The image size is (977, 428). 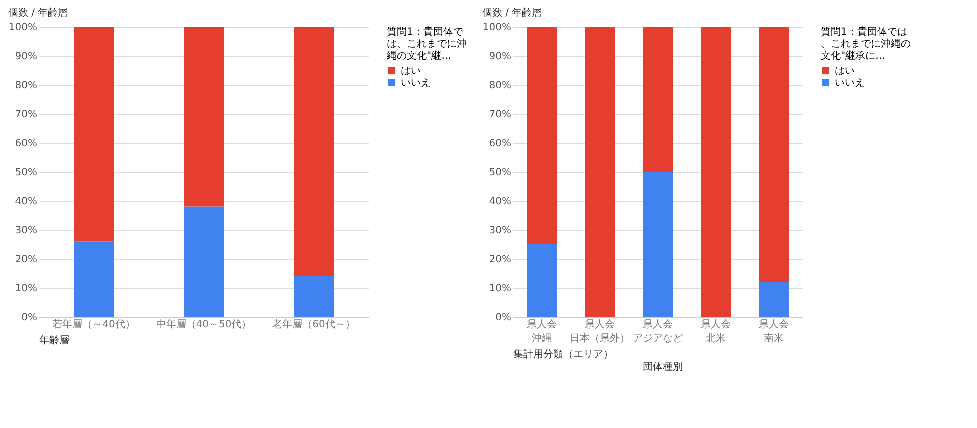 What do you see at coordinates (94, 324) in the screenshot?
I see `x-tick-label: 若年層（～40代）` at bounding box center [94, 324].